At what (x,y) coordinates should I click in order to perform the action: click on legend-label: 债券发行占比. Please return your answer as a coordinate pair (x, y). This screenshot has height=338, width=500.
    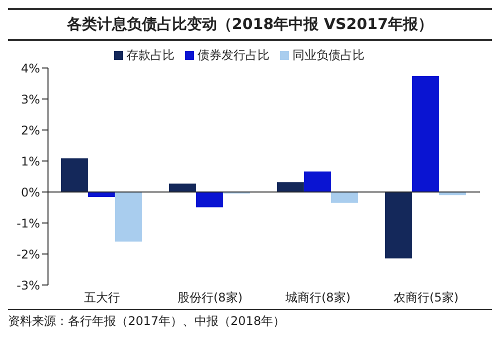
    Looking at the image, I should click on (234, 55).